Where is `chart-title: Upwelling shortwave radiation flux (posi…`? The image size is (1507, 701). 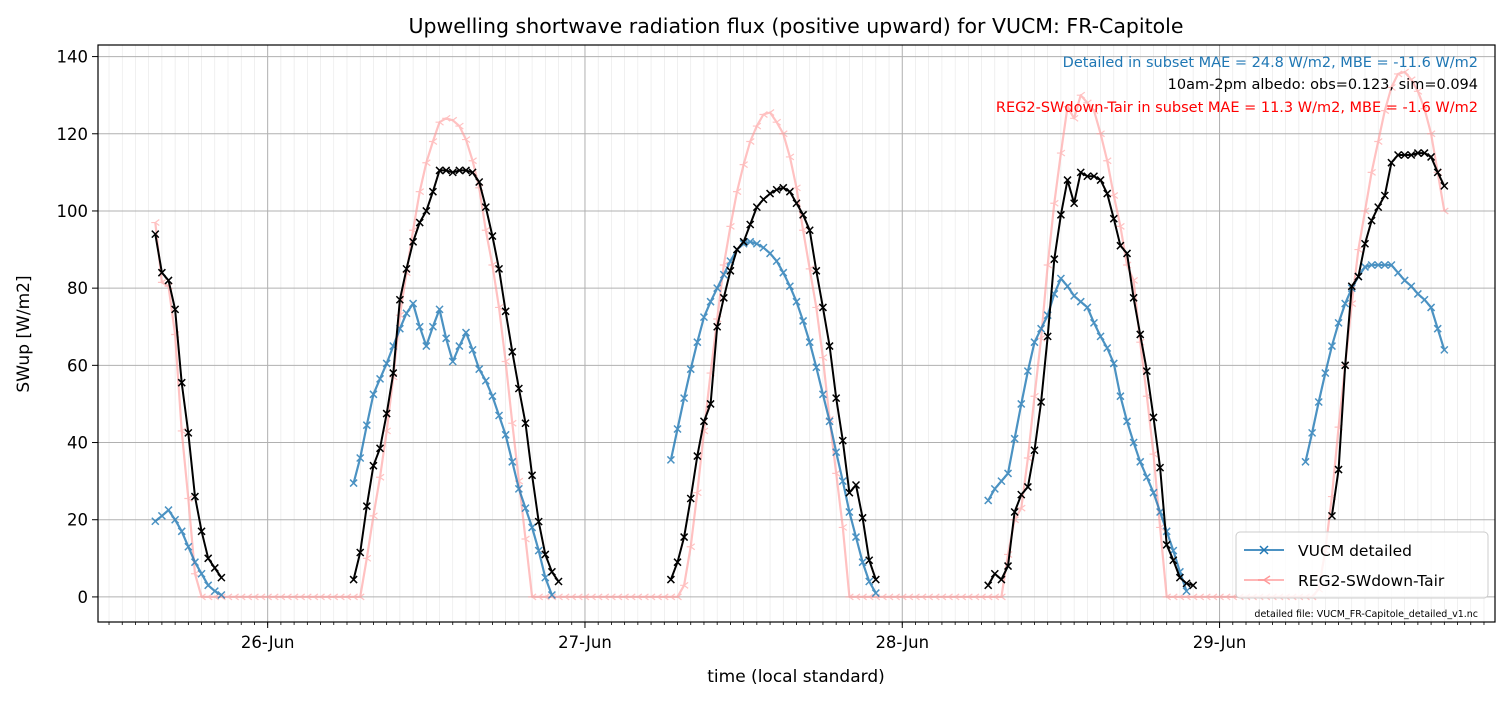 chart-title: Upwelling shortwave radiation flux (posi… is located at coordinates (796, 26).